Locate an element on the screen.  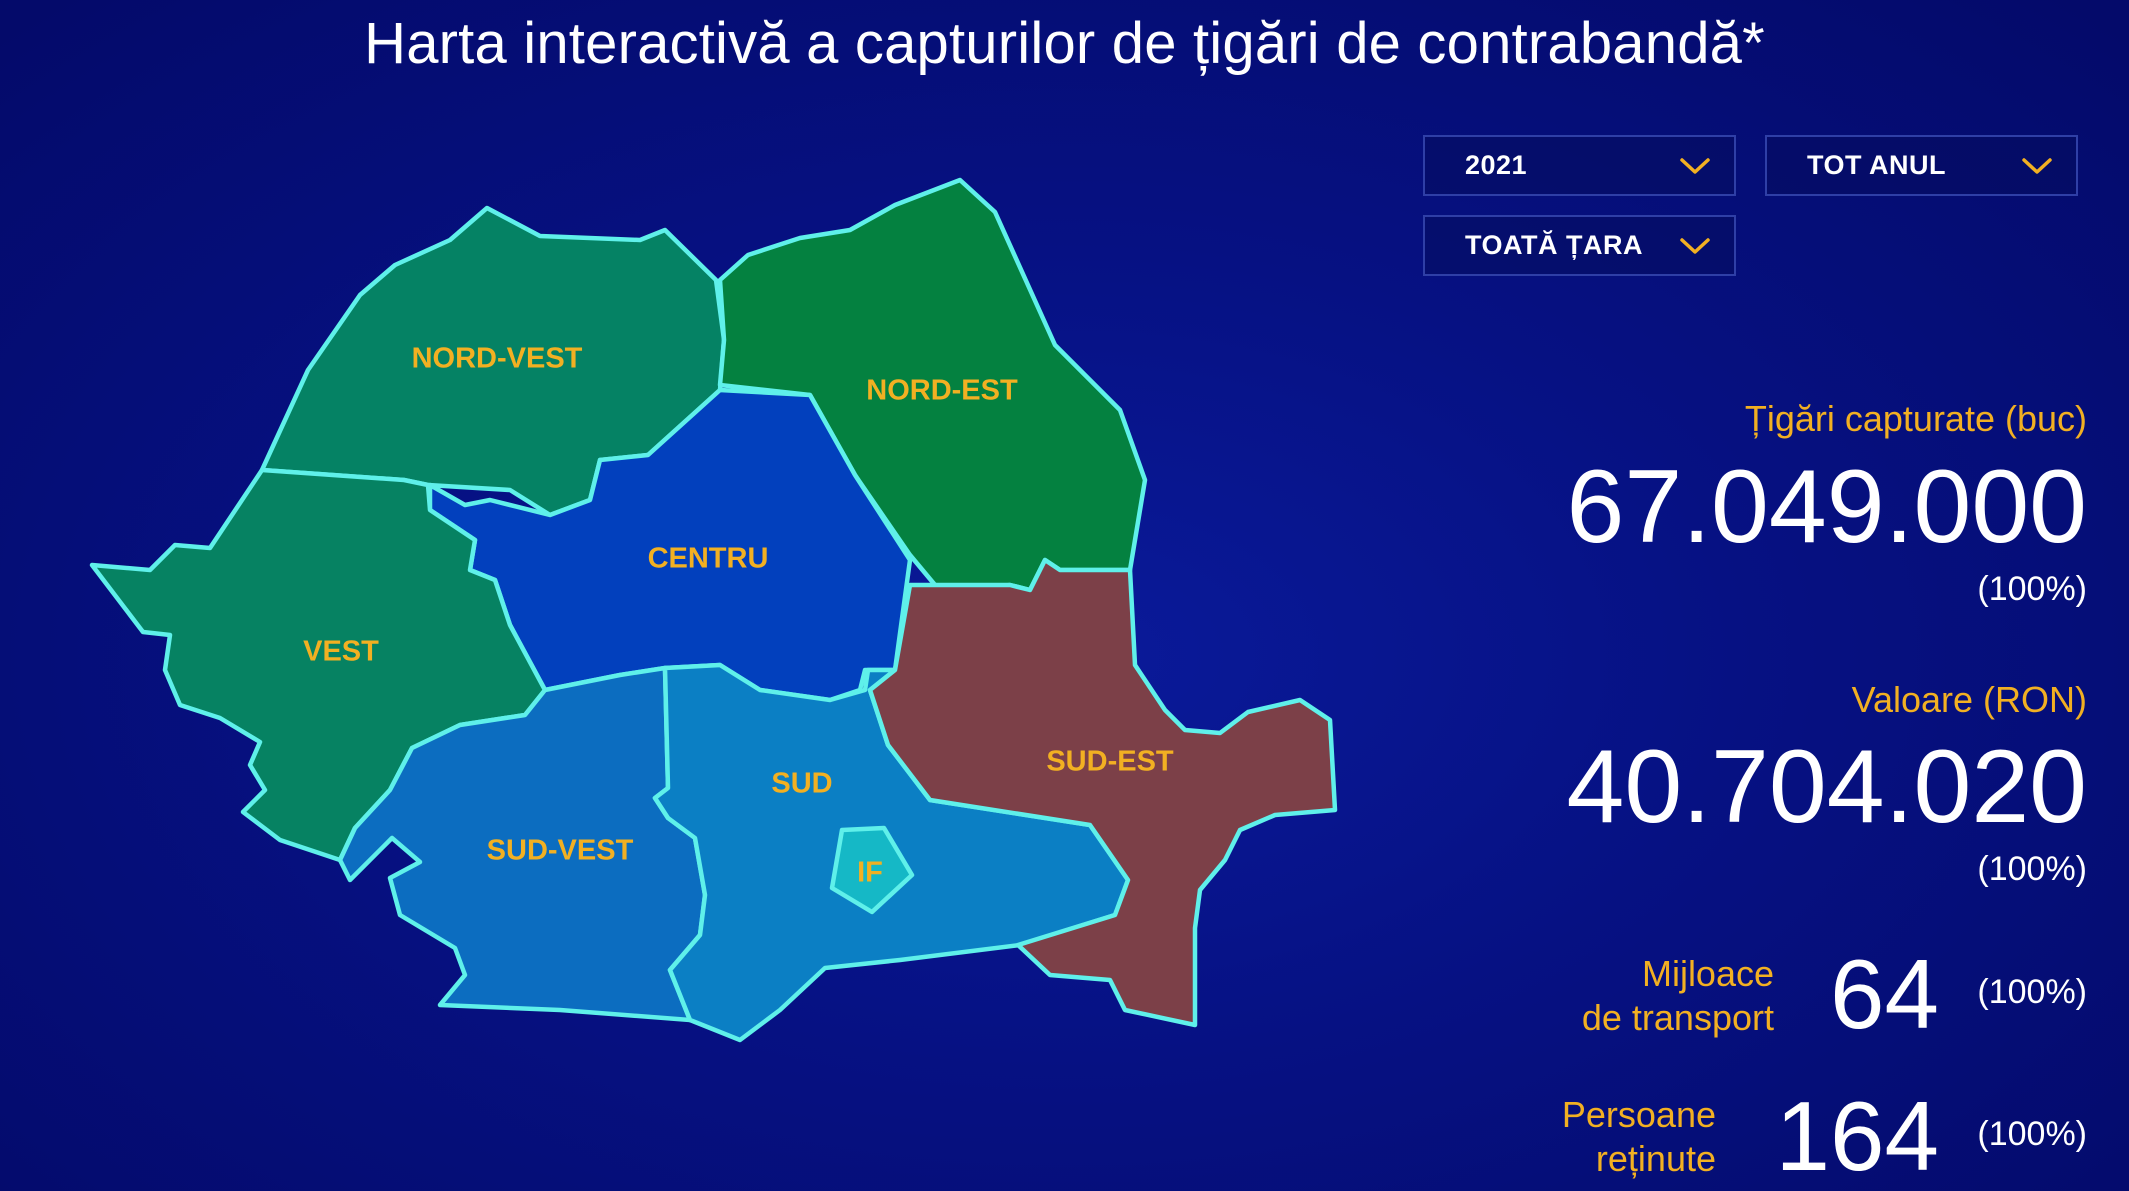
vehicles-label: Mijloace de transport is located at coordinates (1678, 996).